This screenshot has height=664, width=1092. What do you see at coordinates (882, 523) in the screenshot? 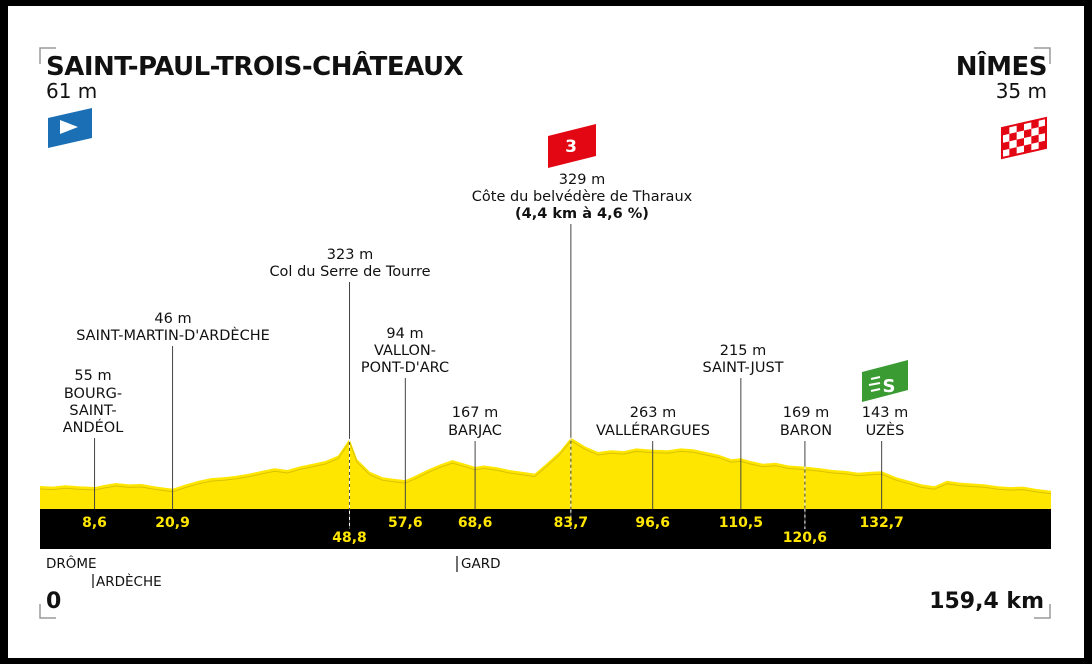
I see `point-km-label: 132,7` at bounding box center [882, 523].